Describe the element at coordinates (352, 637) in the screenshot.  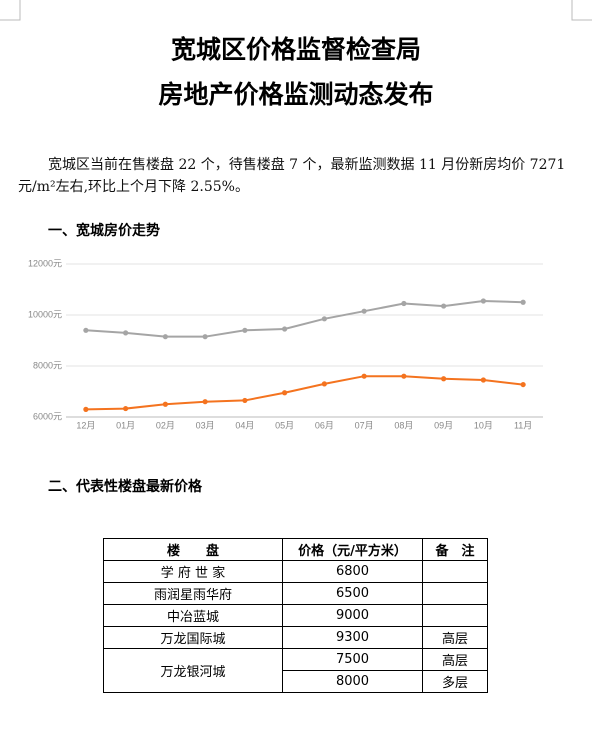
I see `table-cell: 9300` at that location.